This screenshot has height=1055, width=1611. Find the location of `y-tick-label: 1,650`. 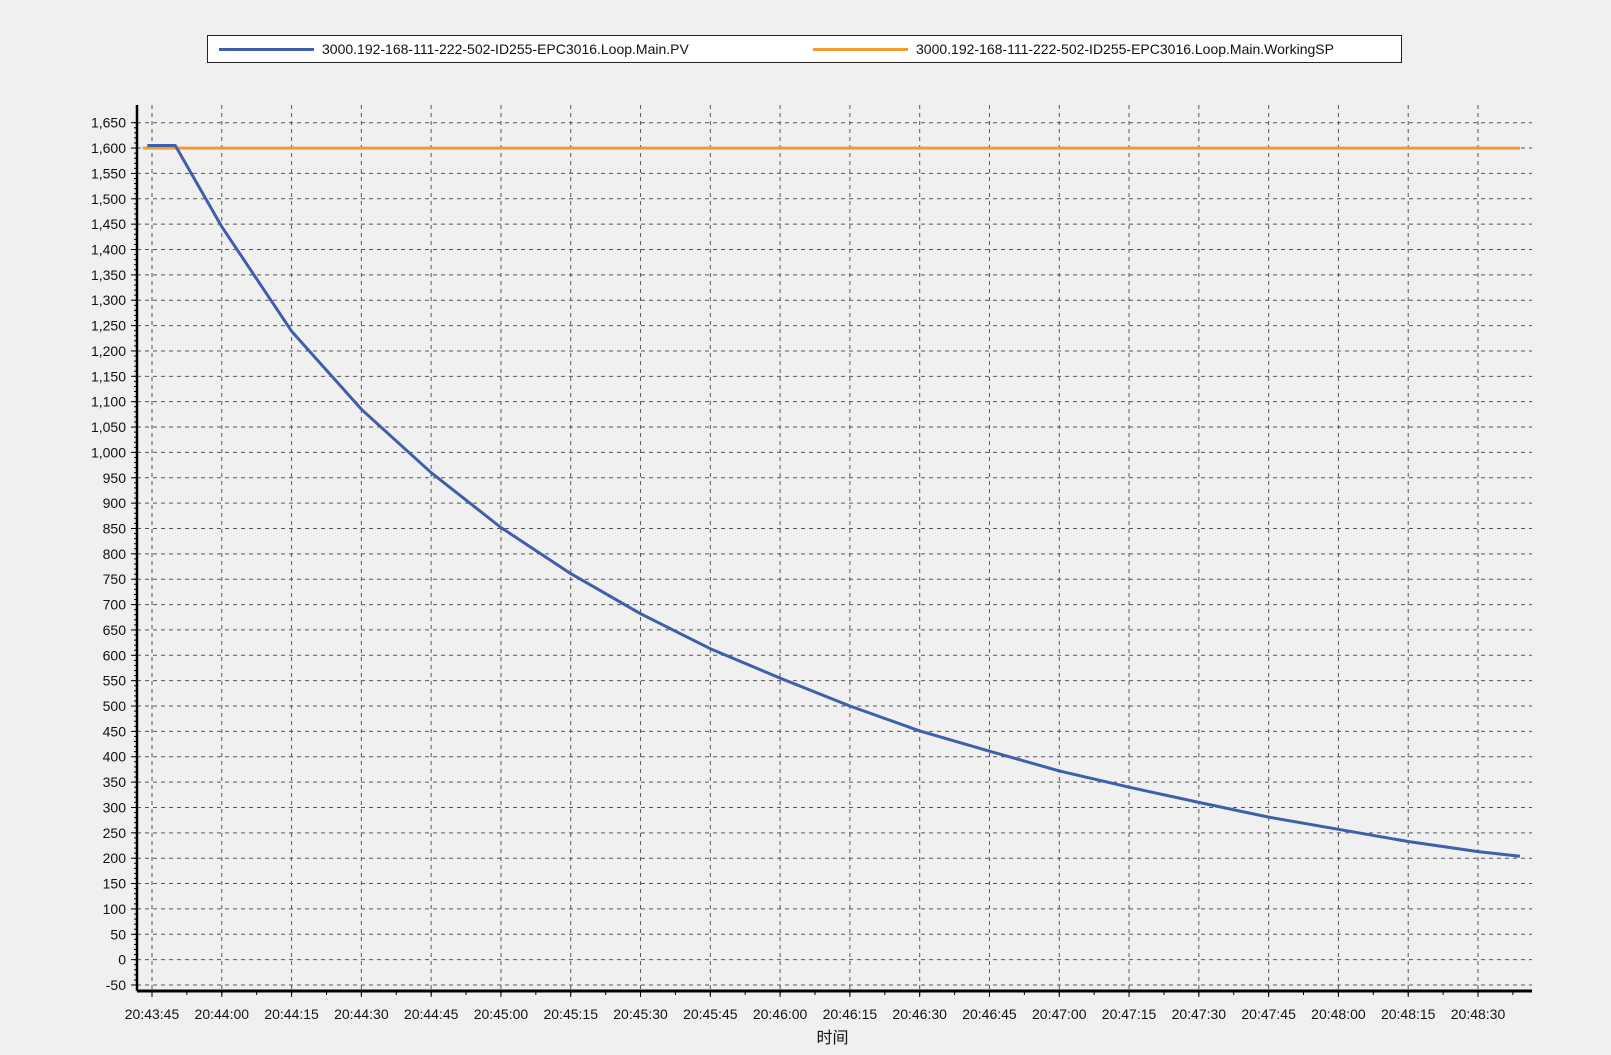

y-tick-label: 1,650 is located at coordinates (108, 123).